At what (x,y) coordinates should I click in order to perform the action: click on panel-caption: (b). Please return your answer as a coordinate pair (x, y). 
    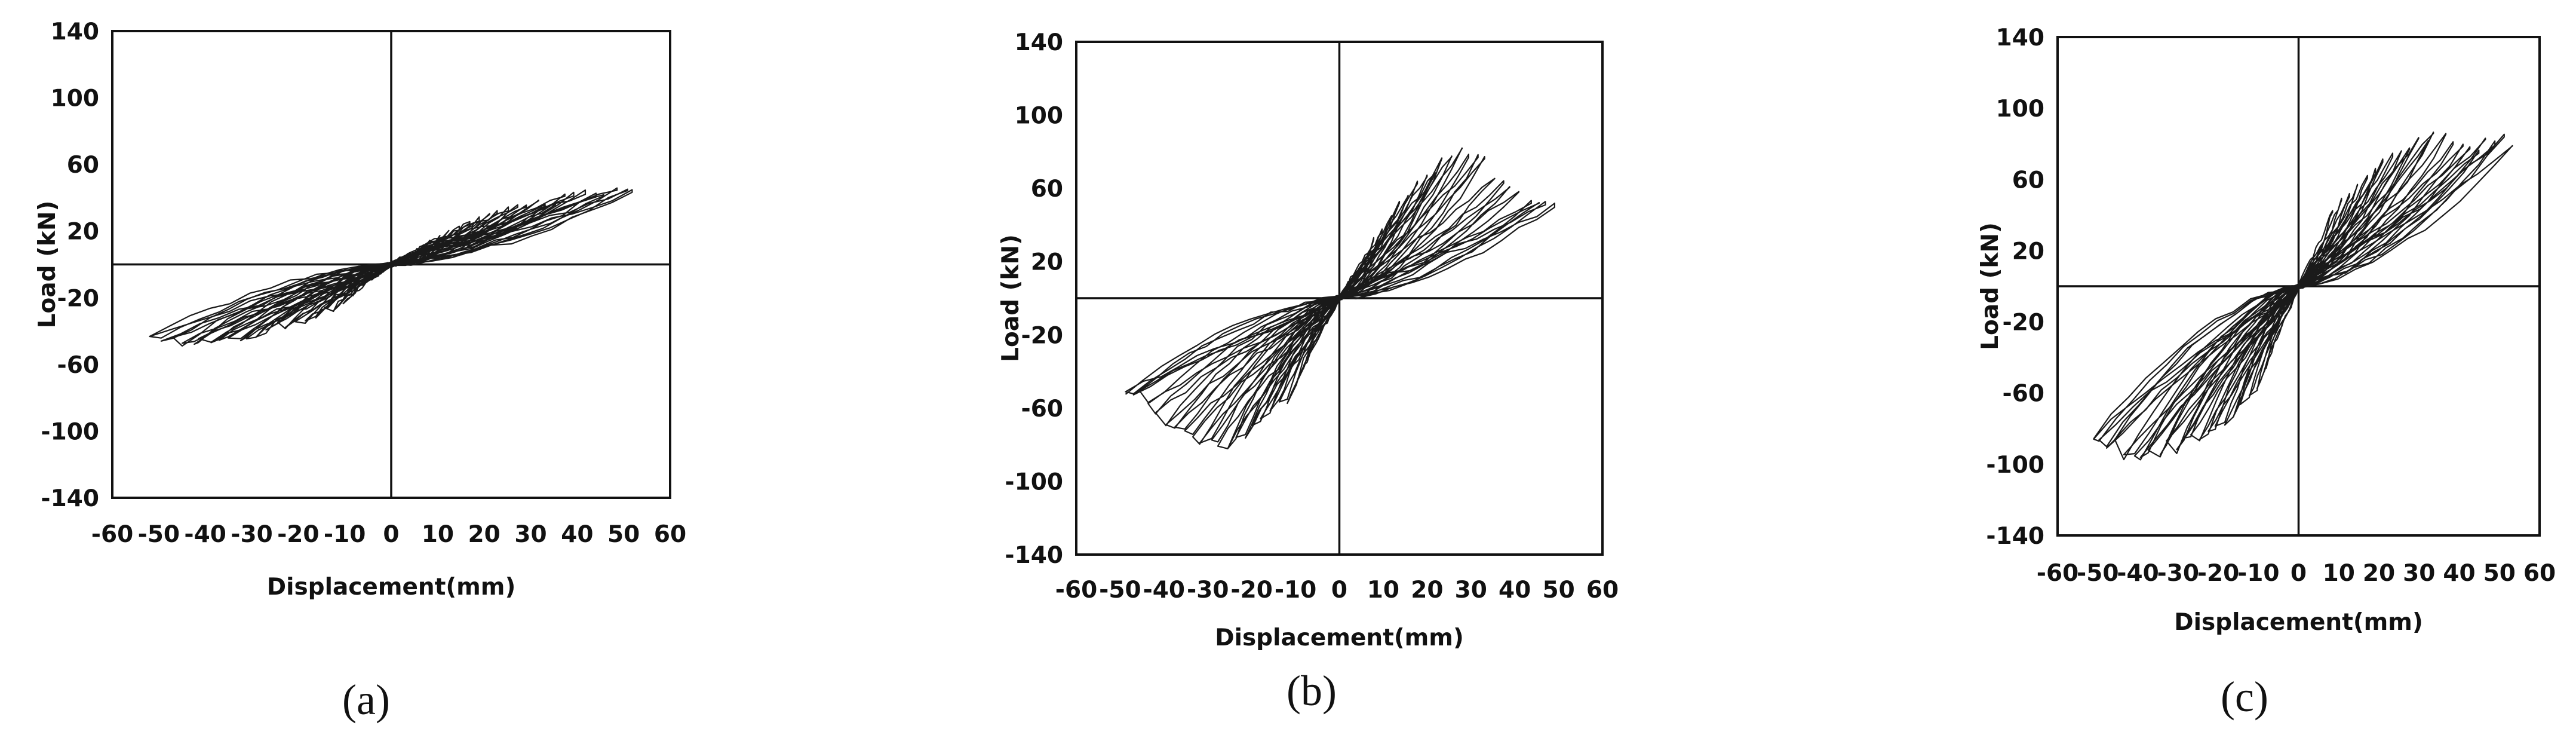
    Looking at the image, I should click on (1312, 691).